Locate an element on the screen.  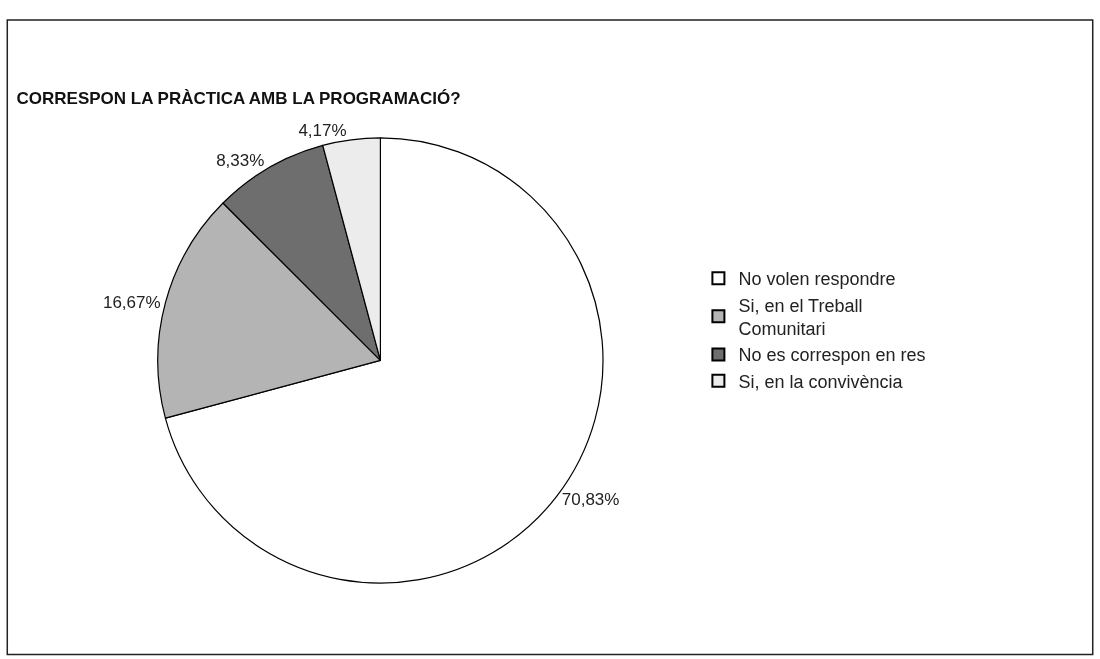
data-label: 70,83% is located at coordinates (590, 499).